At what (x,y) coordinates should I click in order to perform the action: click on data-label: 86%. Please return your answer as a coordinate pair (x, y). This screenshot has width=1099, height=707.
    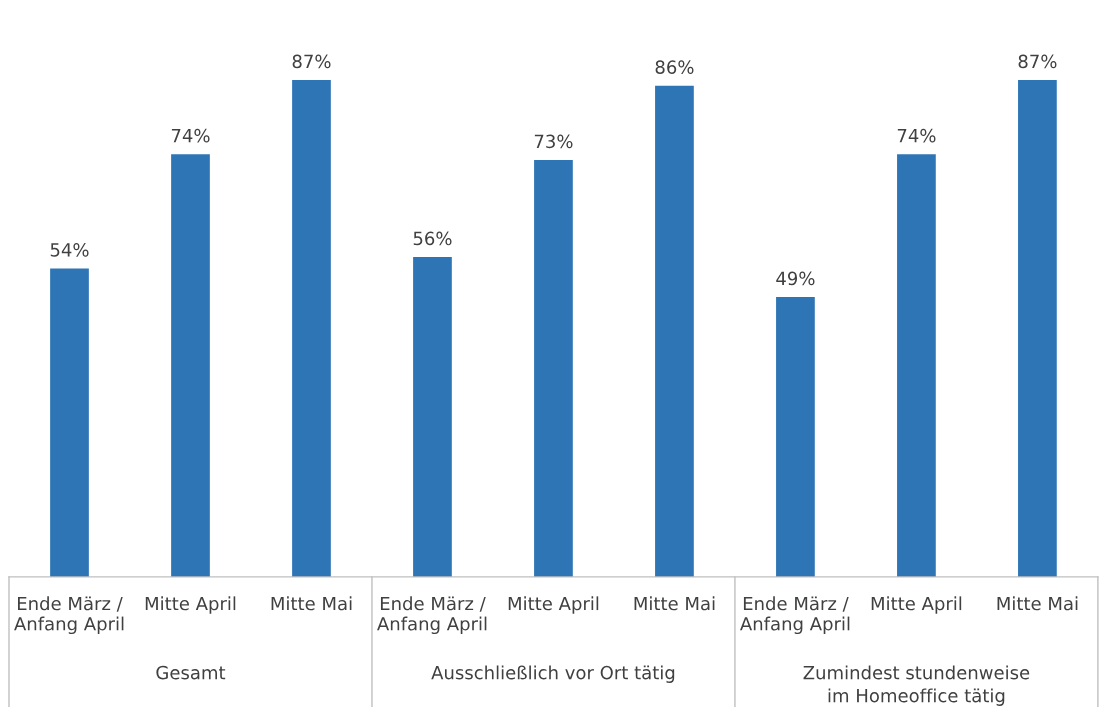
    Looking at the image, I should click on (674, 67).